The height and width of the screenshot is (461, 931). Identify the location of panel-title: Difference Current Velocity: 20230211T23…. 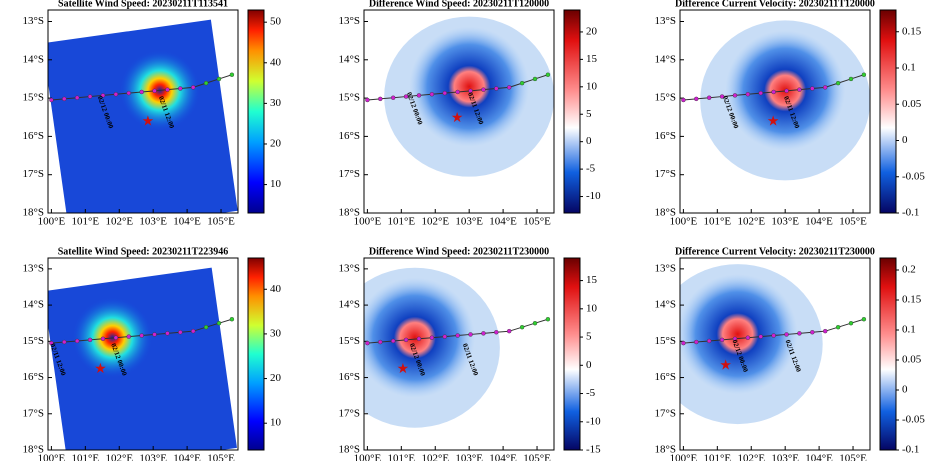
(775, 251).